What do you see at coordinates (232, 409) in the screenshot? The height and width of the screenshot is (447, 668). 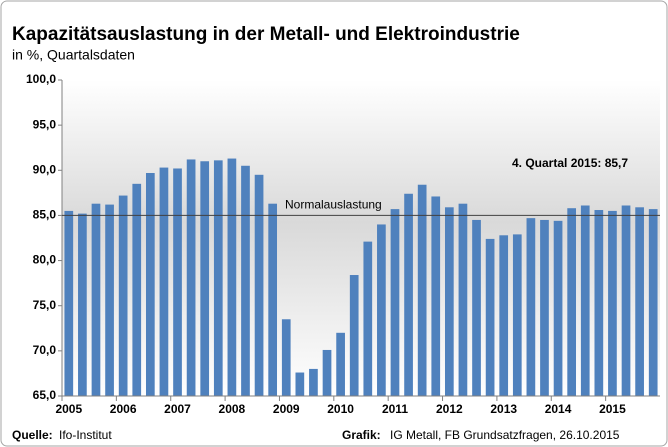 I see `x-tick-label: 2008` at bounding box center [232, 409].